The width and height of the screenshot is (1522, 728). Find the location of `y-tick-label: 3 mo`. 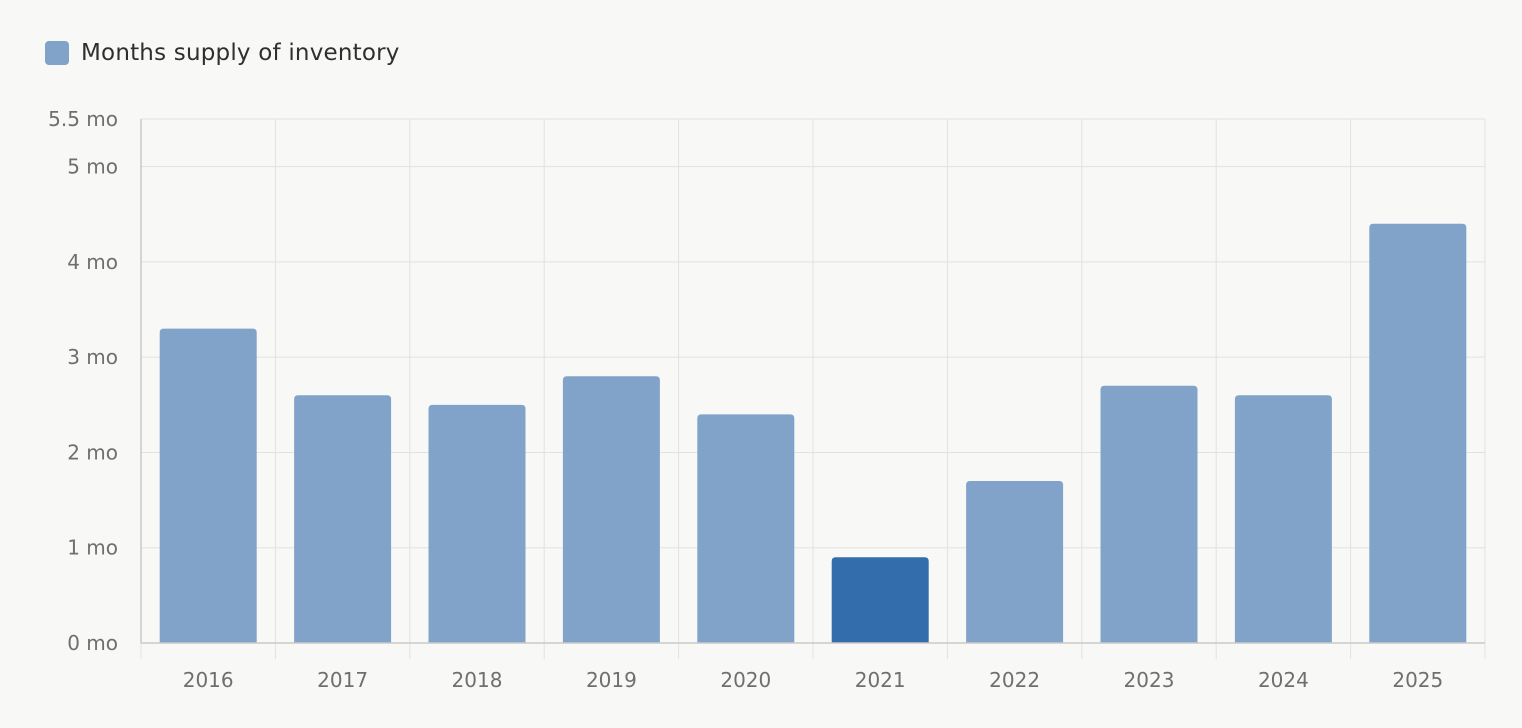

y-tick-label: 3 mo is located at coordinates (92, 357).